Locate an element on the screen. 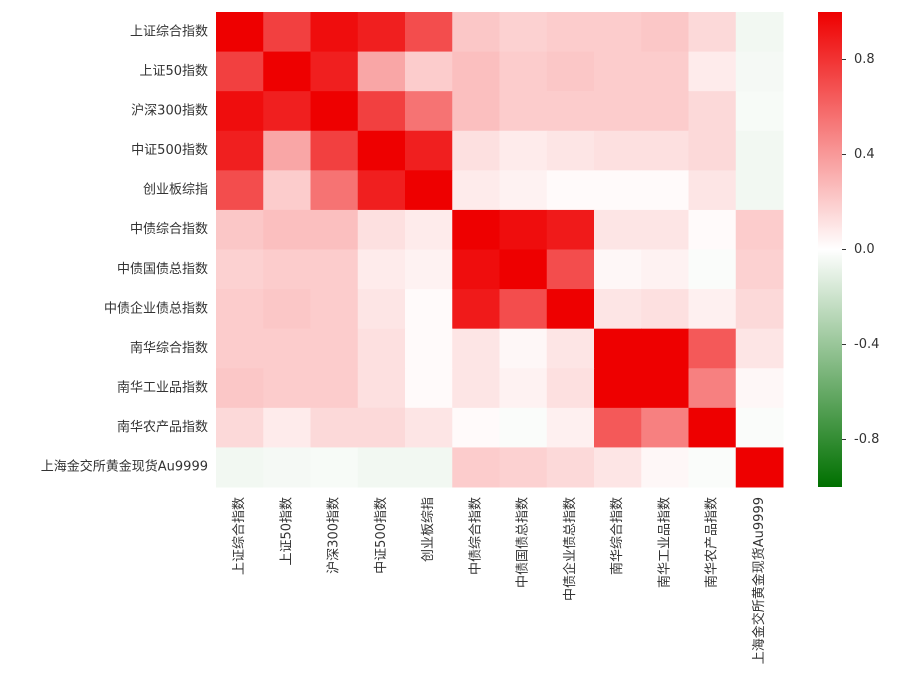 The image size is (897, 697). y-tick-label: 沪深300指数 is located at coordinates (169, 110).